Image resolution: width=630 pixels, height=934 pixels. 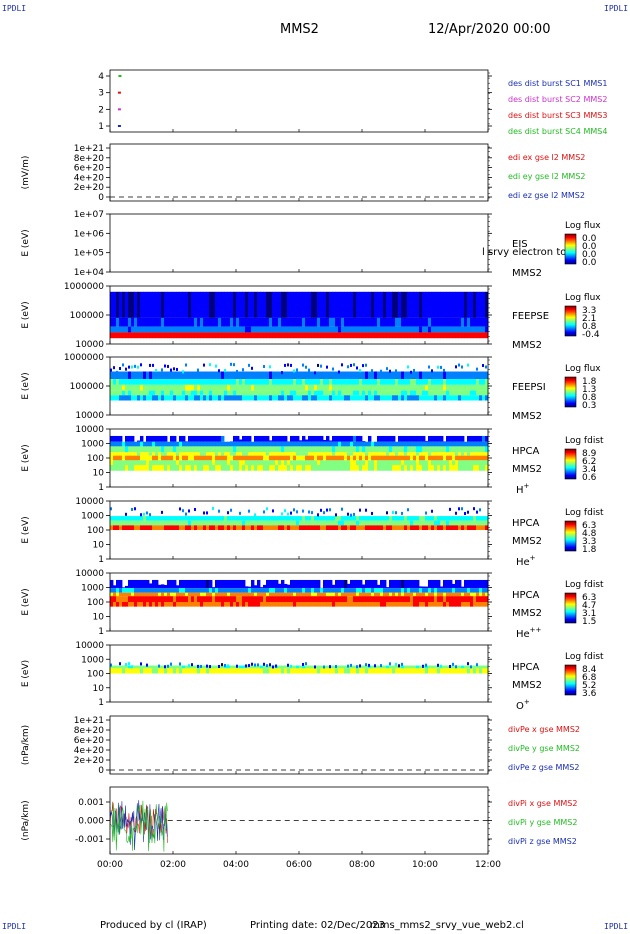 What do you see at coordinates (26, 314) in the screenshot?
I see `ylabel: E (eV)` at bounding box center [26, 314].